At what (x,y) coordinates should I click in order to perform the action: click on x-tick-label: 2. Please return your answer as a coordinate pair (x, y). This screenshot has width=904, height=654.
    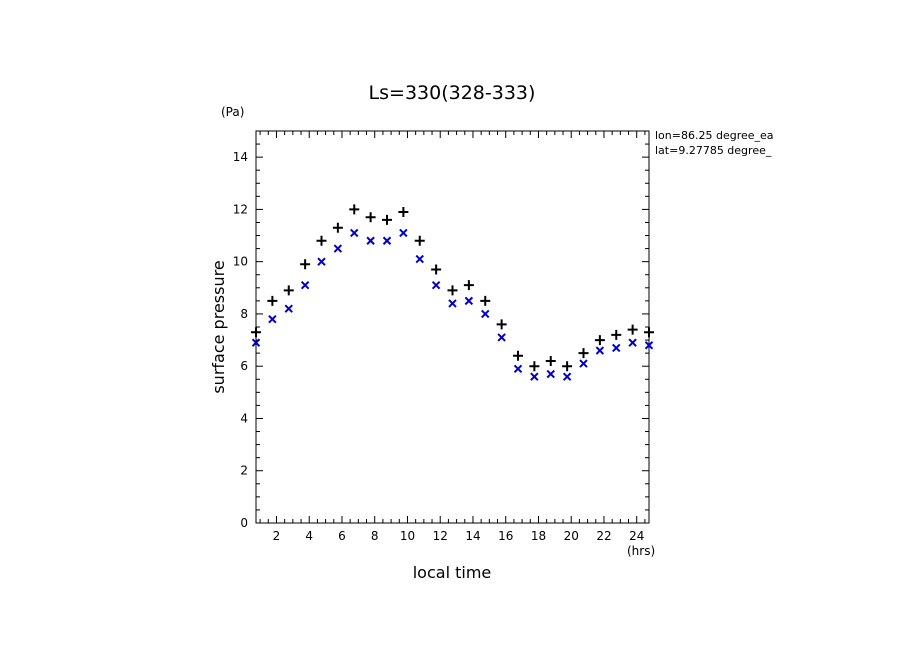
    Looking at the image, I should click on (277, 536).